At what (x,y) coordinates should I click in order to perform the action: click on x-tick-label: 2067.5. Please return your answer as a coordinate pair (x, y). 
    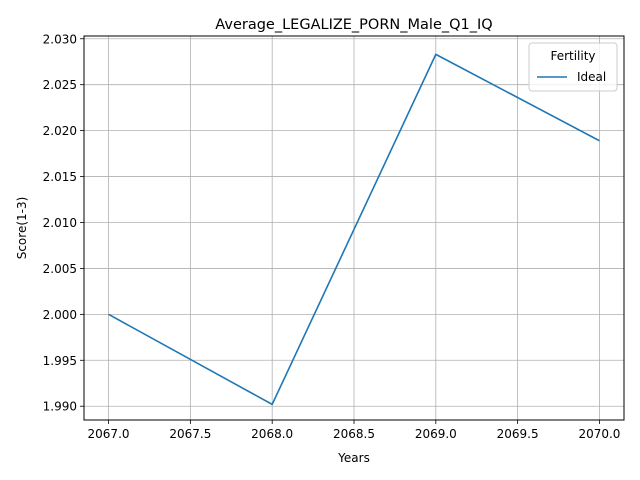
    Looking at the image, I should click on (190, 434).